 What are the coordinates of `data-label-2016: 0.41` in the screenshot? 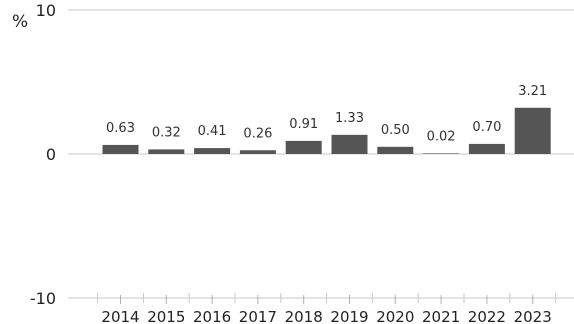 It's located at (212, 131).